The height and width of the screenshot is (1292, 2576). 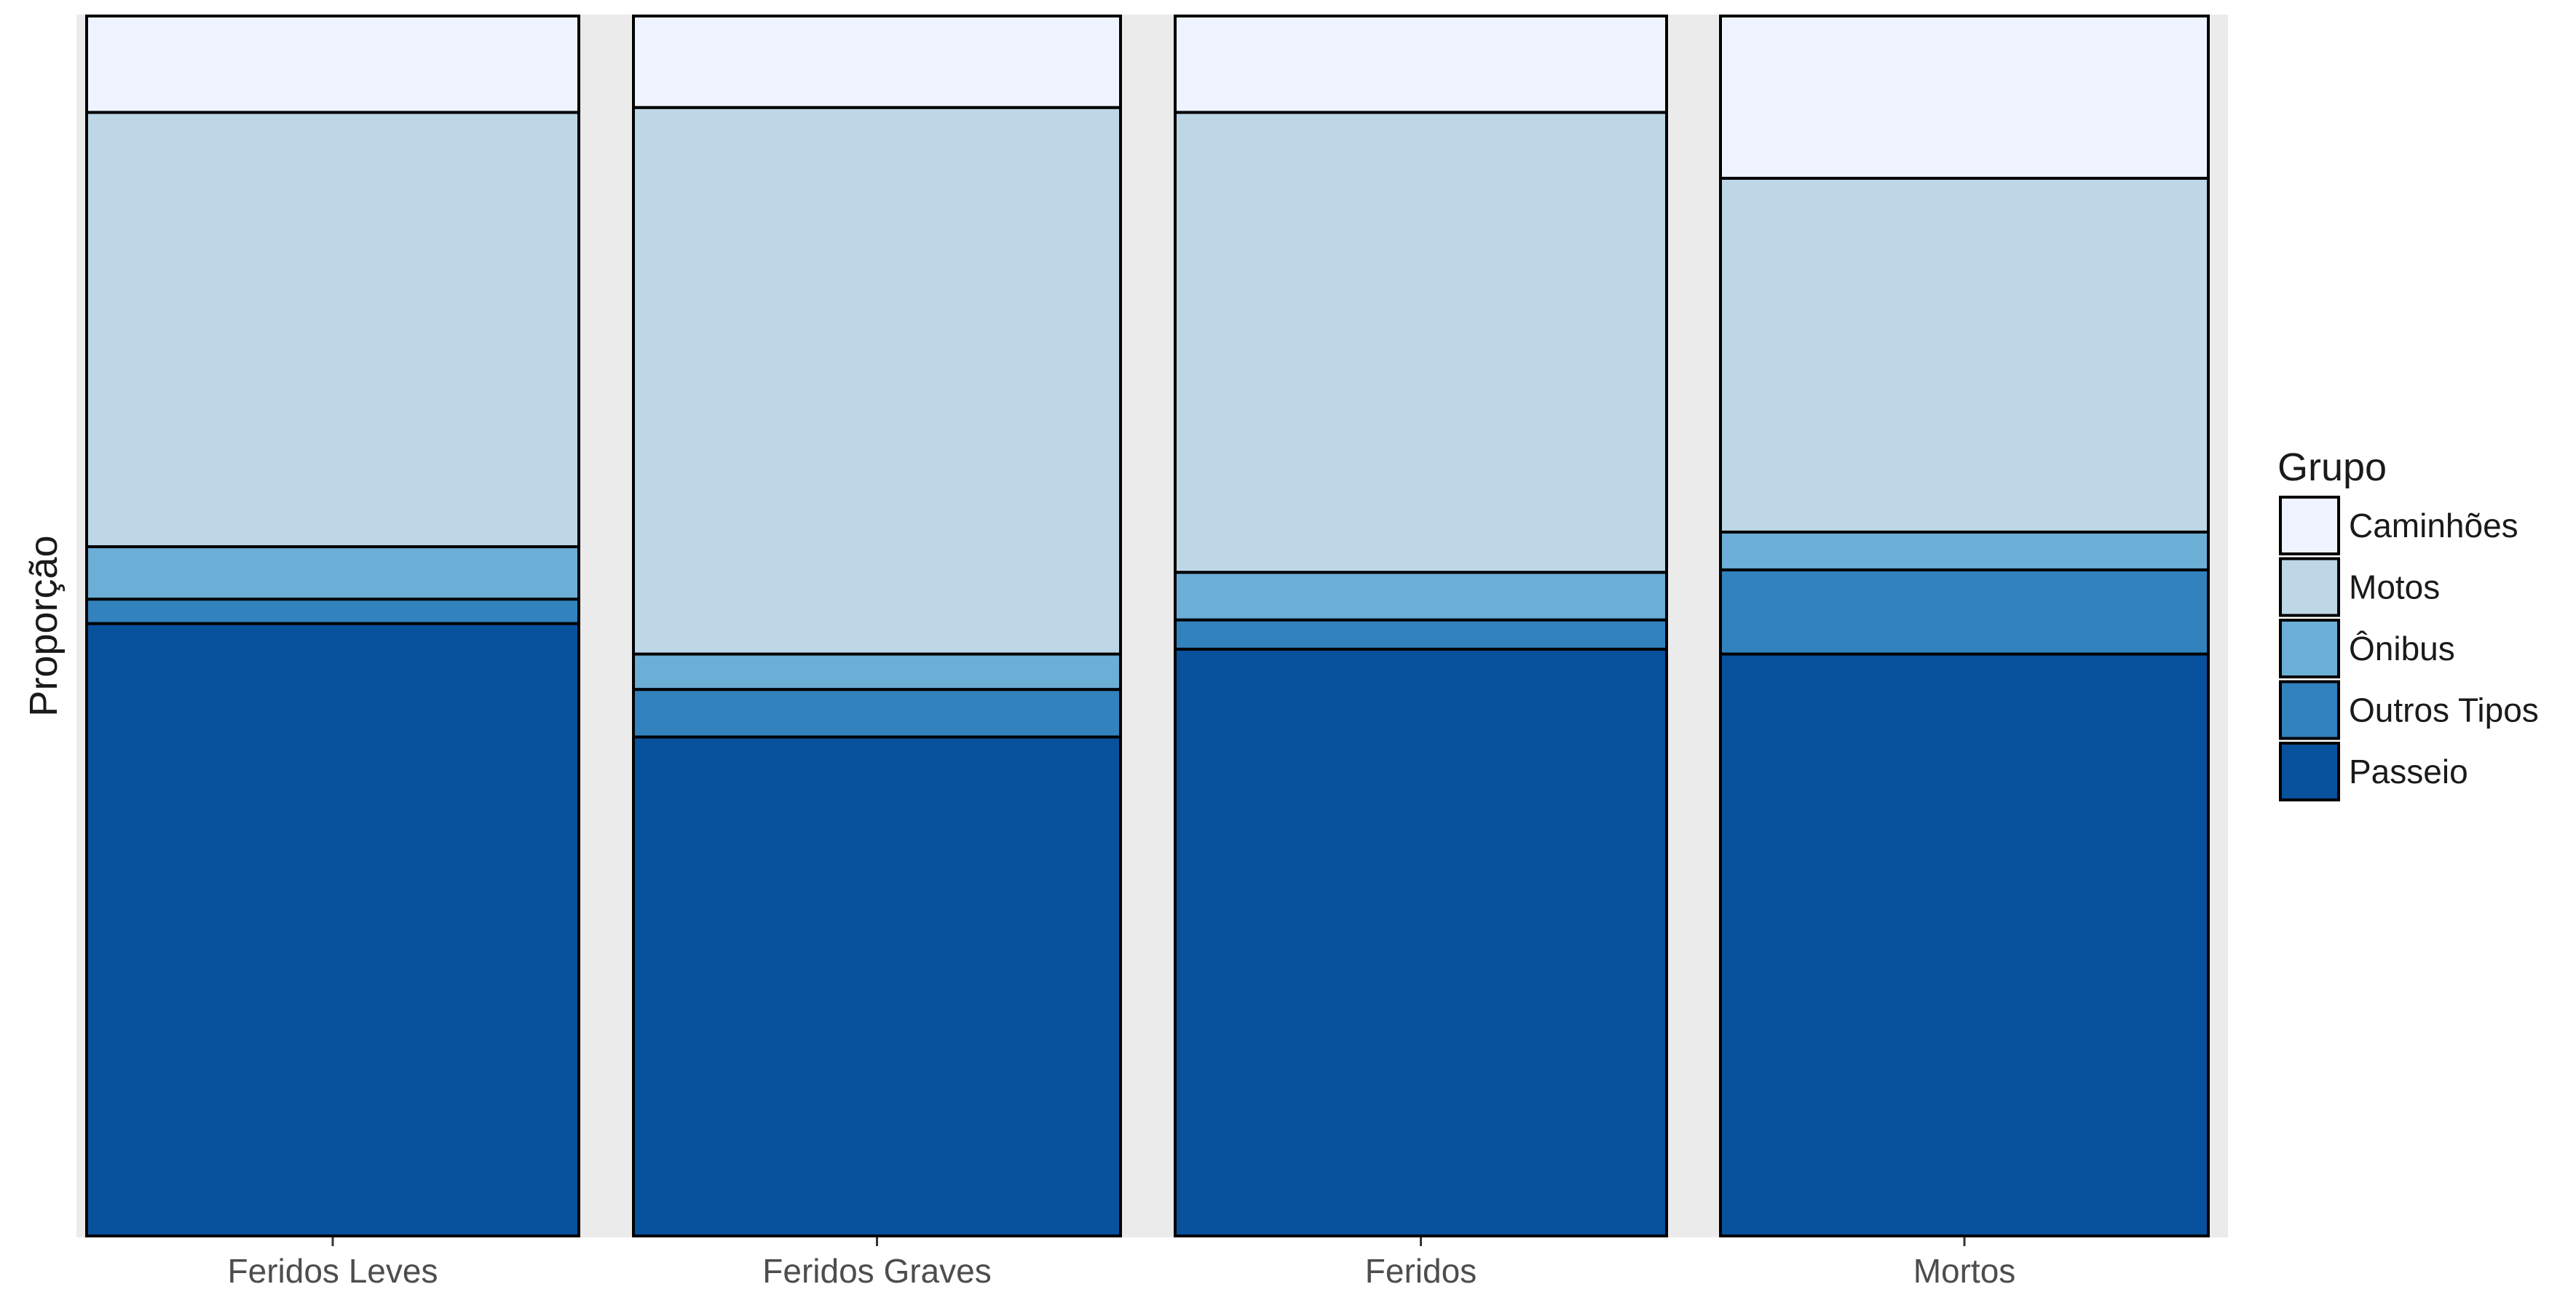 I want to click on y-axis-title: Proporção, so click(x=44, y=625).